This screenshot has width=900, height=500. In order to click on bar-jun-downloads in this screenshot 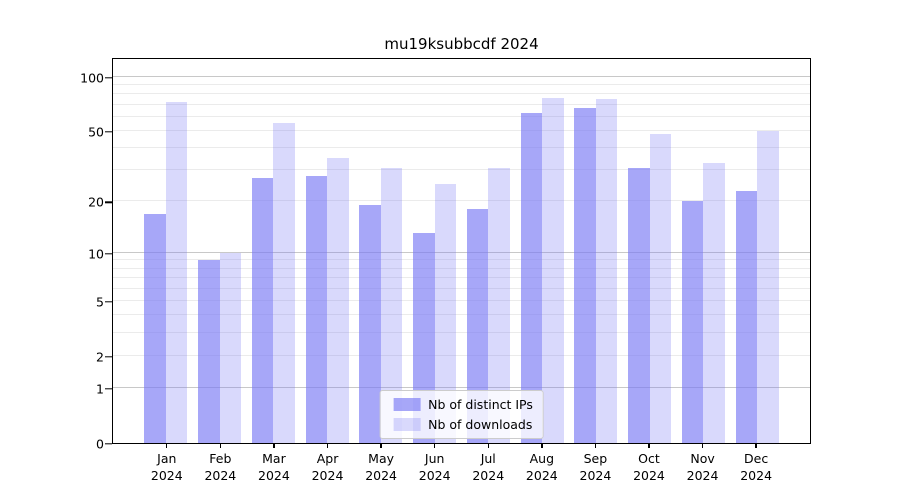, I will do `click(445, 313)`.